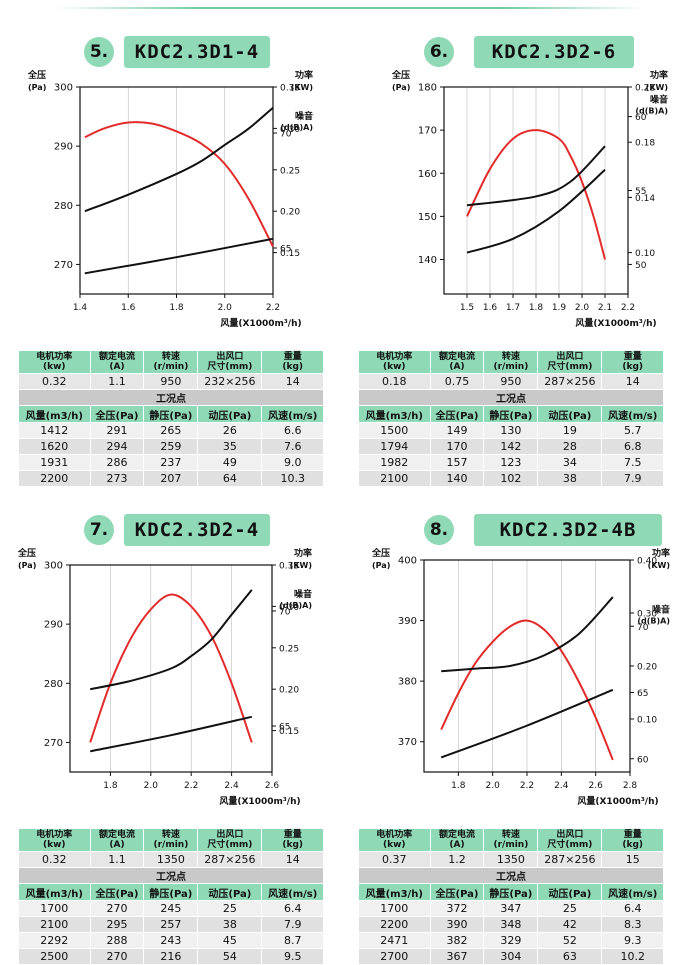 This screenshot has width=700, height=965. I want to click on model-title: KDC2.3D2-6, so click(554, 52).